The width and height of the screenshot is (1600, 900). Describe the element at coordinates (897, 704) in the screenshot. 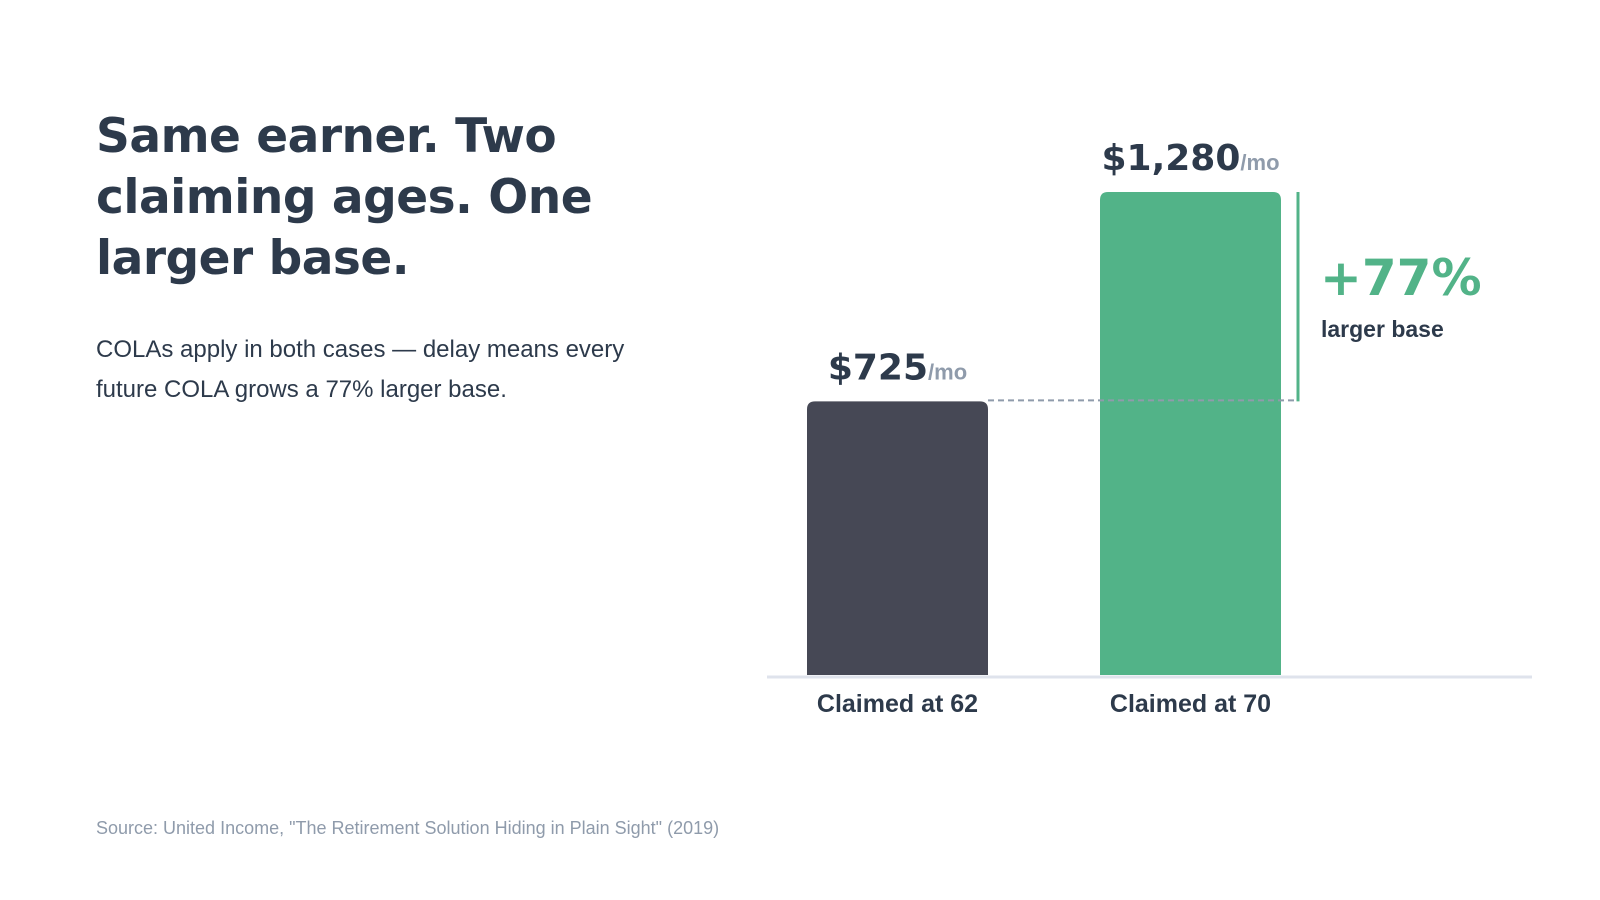

I see `category-label: Claimed at 62` at that location.